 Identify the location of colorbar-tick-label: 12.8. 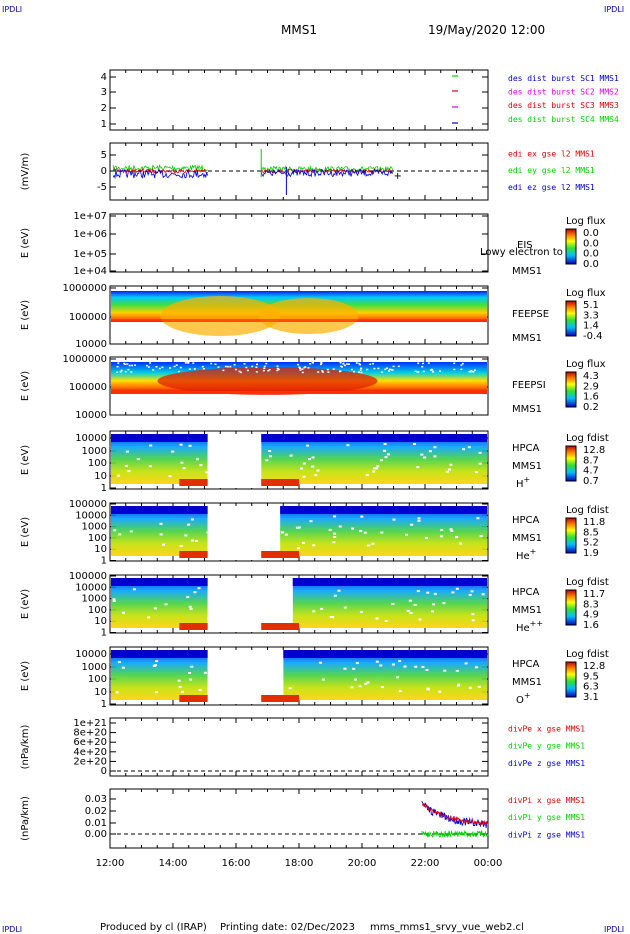
(594, 666).